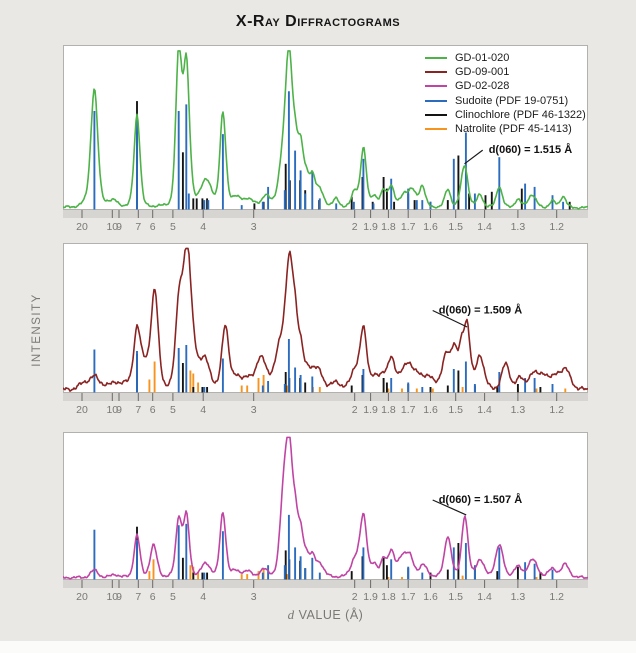  I want to click on legend-item-sudoite-pdf-19-0751: Sudoite (PDF 19-0751), so click(505, 101).